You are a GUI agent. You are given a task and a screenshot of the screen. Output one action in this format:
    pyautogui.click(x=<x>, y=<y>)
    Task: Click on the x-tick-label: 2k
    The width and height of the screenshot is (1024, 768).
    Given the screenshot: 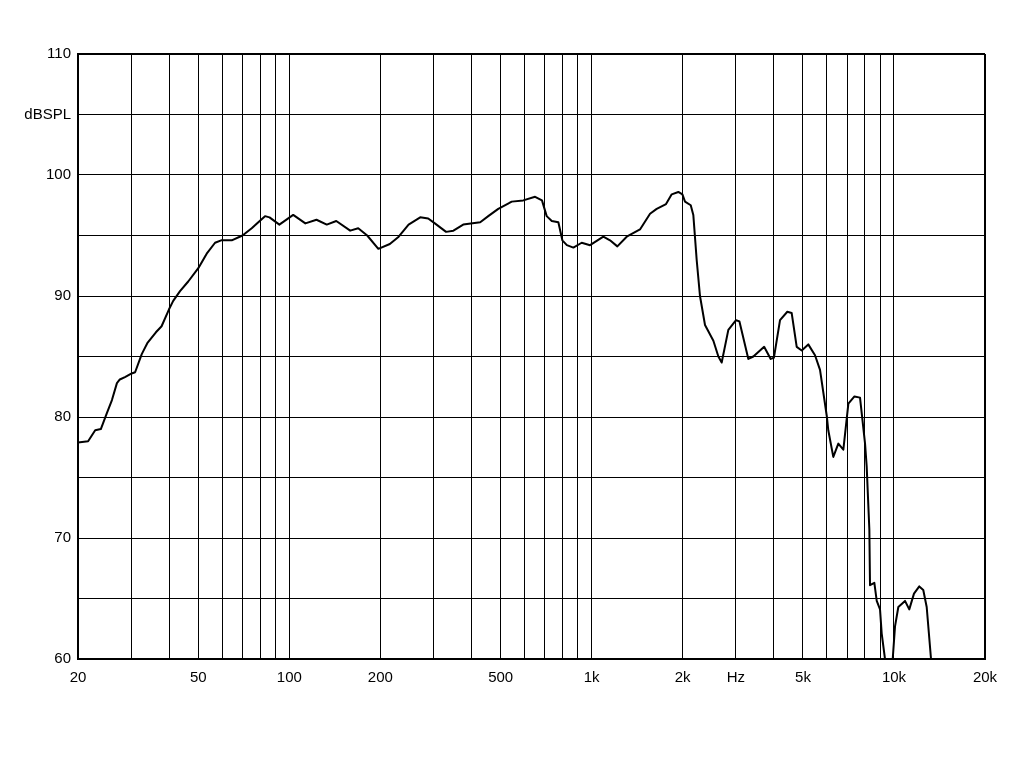 What is the action you would take?
    pyautogui.click(x=683, y=677)
    